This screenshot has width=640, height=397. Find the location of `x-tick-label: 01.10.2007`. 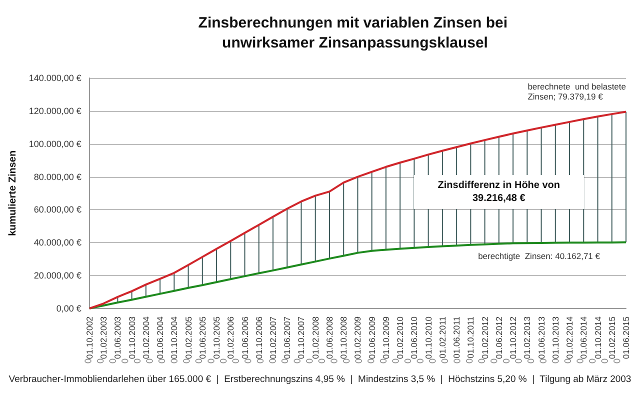

x-tick-label: 01.10.2007 is located at coordinates (301, 338).